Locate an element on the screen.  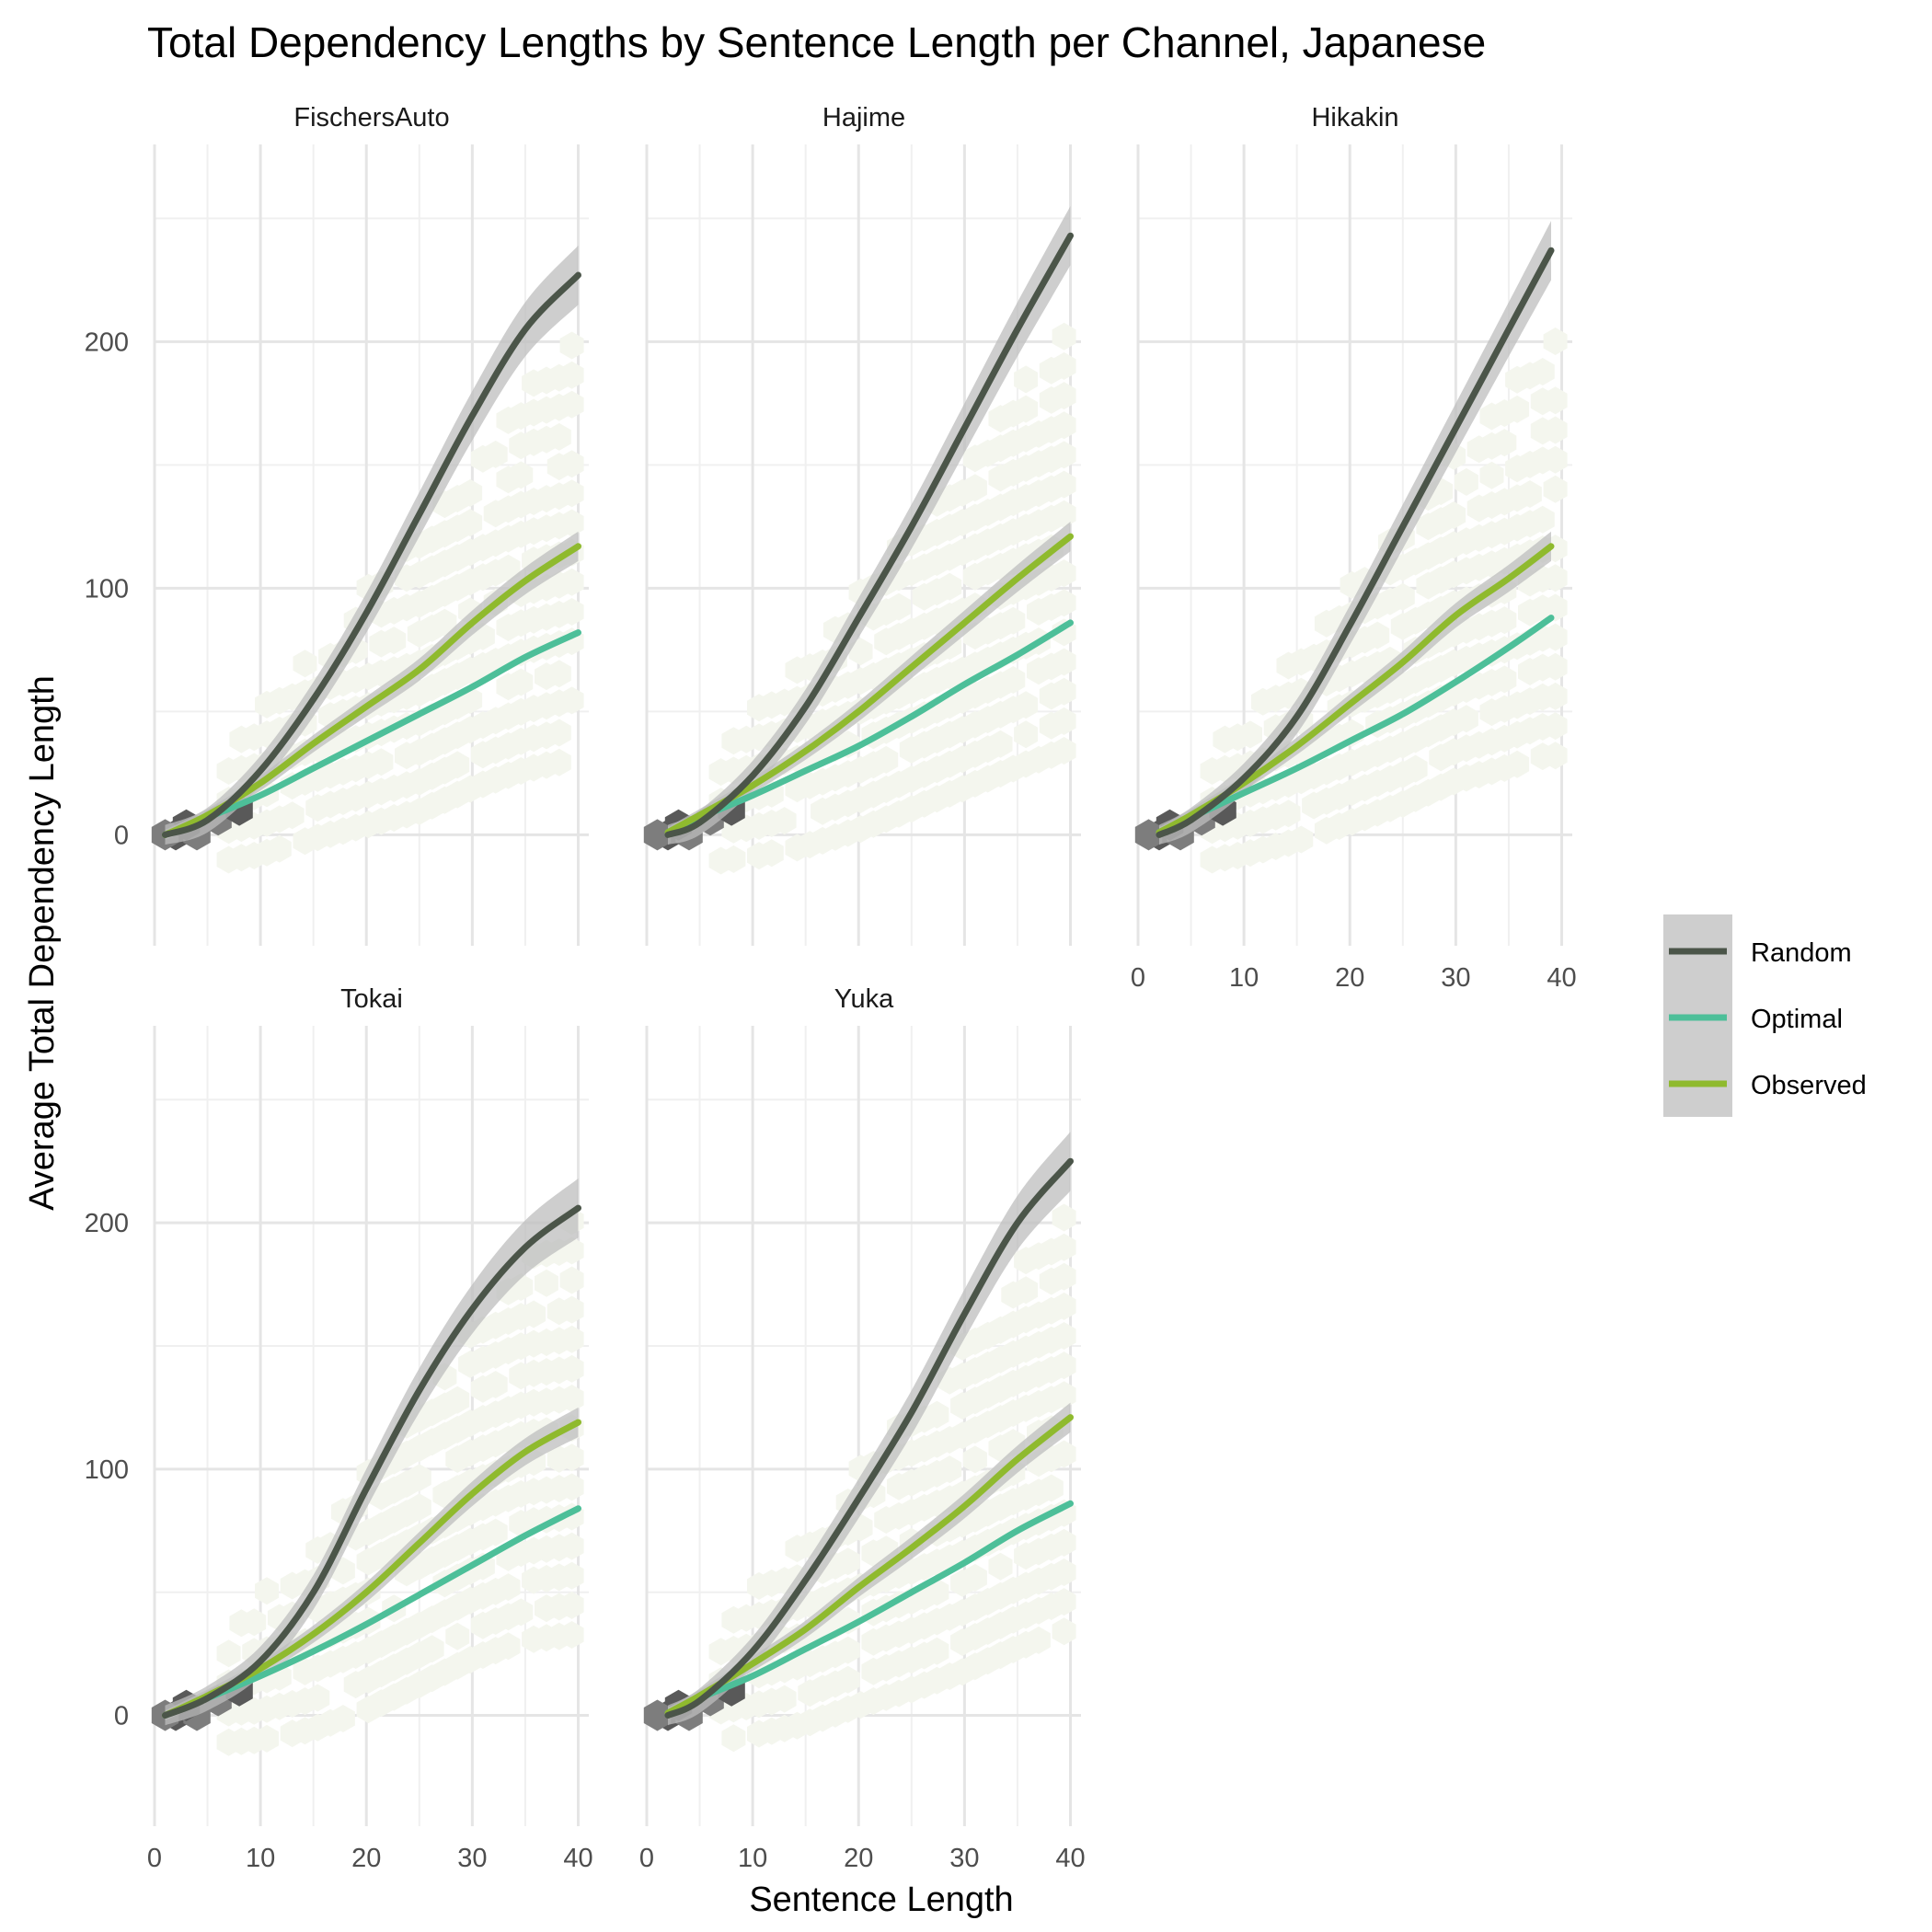
panel-strip-label: Hikakin is located at coordinates (1354, 117).